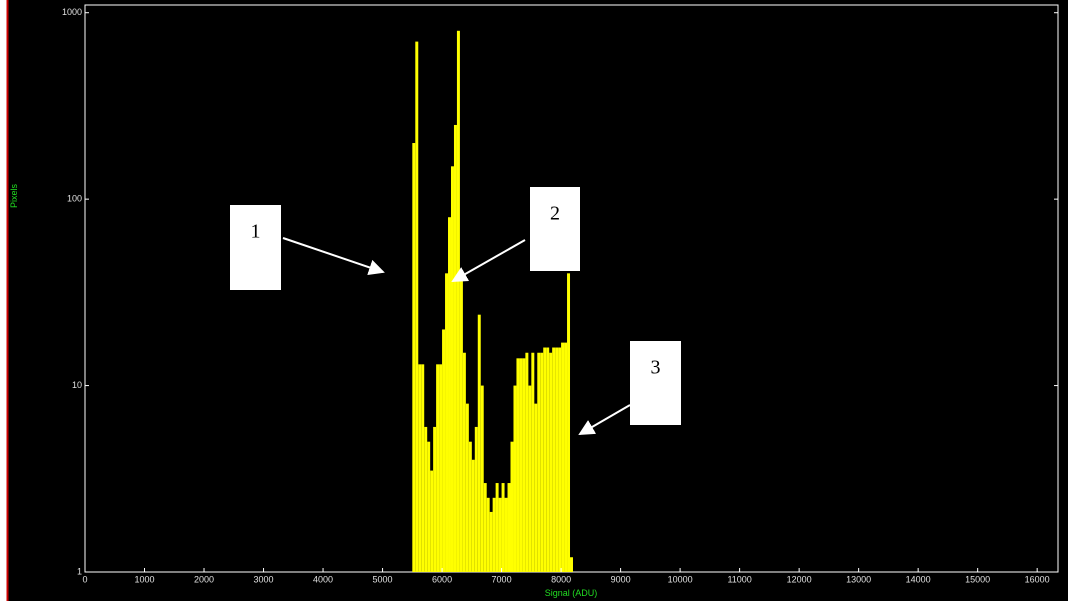 The height and width of the screenshot is (601, 1070). Describe the element at coordinates (77, 385) in the screenshot. I see `y-tick-label: 10` at that location.